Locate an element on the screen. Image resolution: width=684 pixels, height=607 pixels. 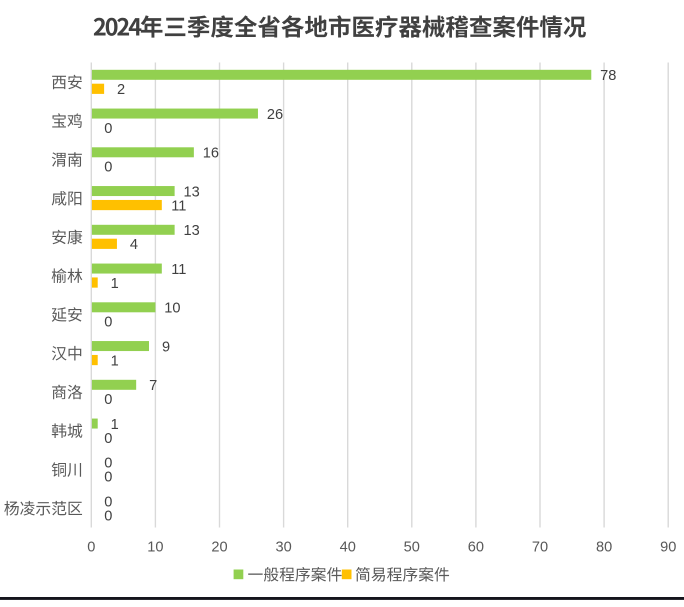
svg-text: 70 is located at coordinates (540, 548).